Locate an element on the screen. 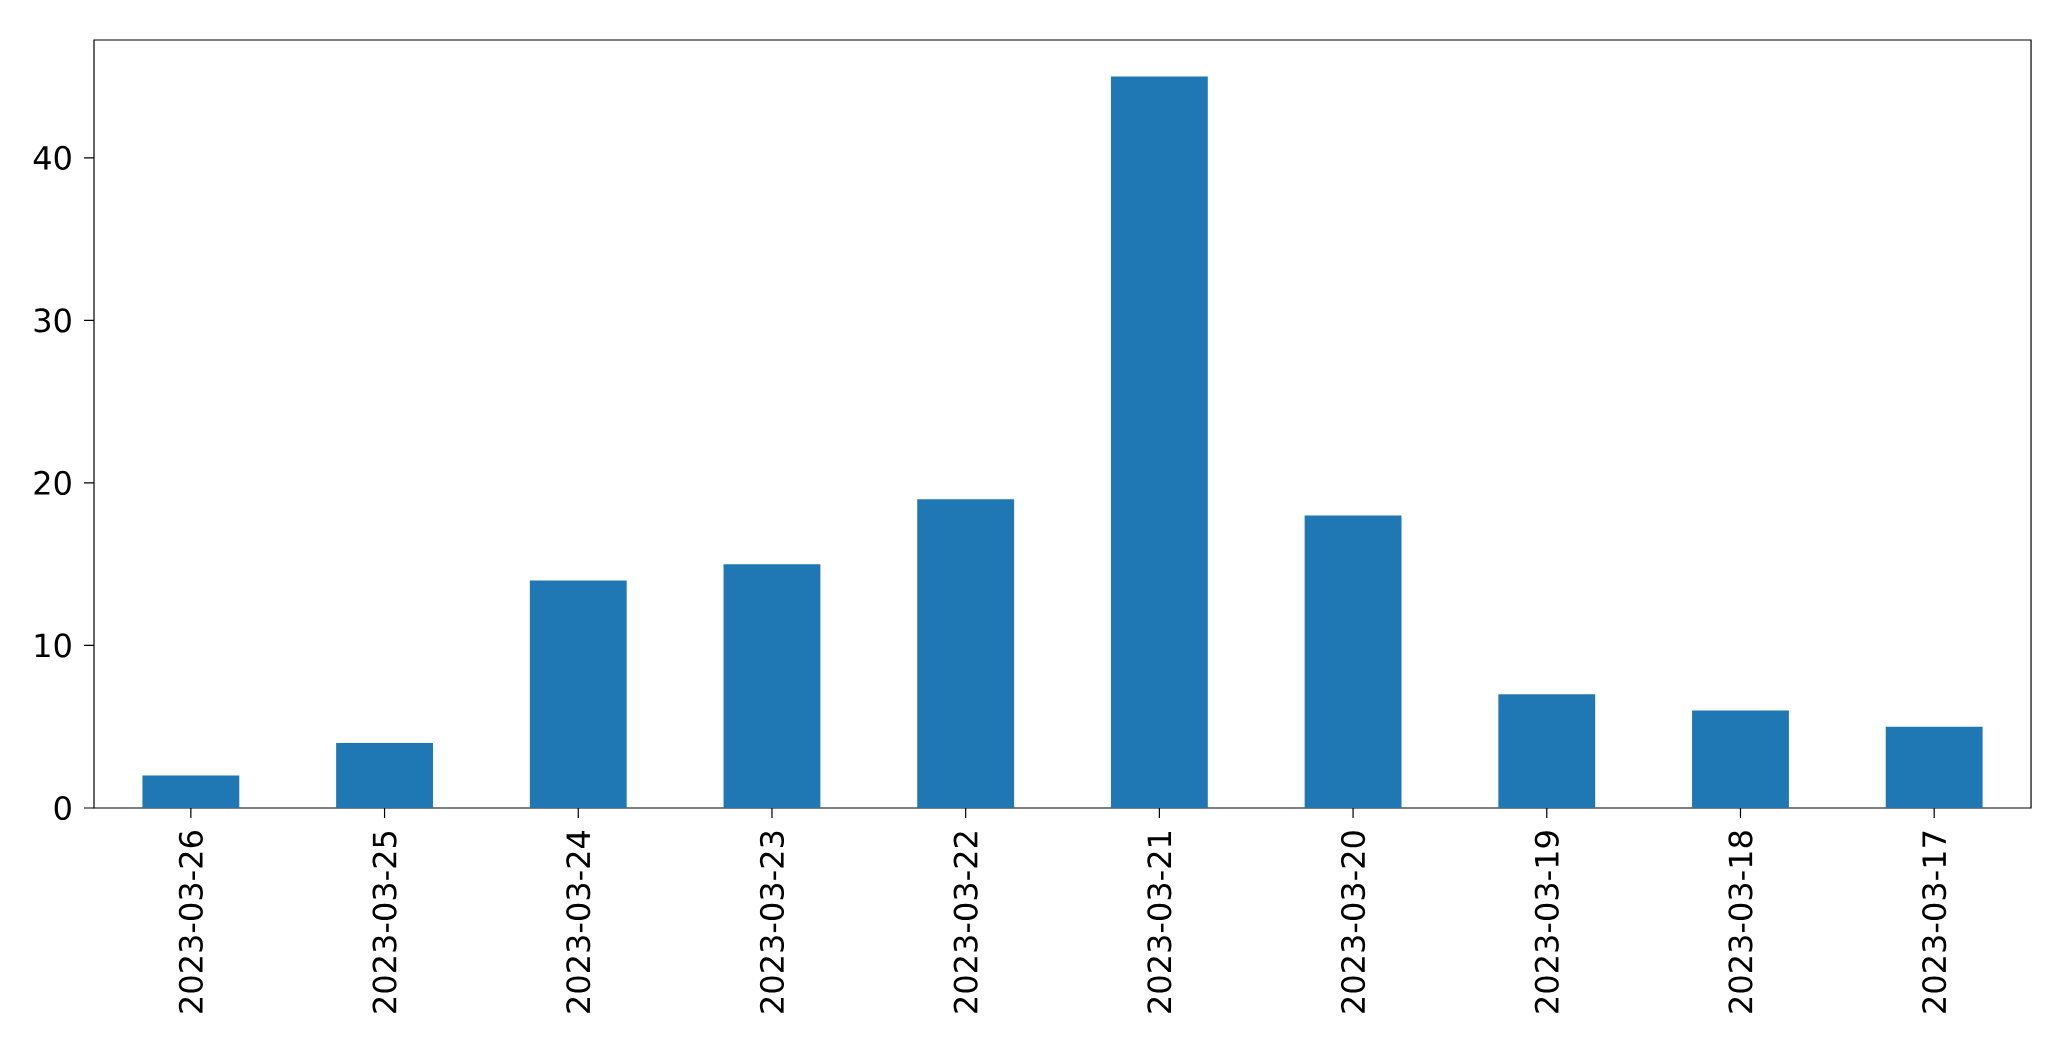  x-tick-label: 2023-03-23 is located at coordinates (772, 922).